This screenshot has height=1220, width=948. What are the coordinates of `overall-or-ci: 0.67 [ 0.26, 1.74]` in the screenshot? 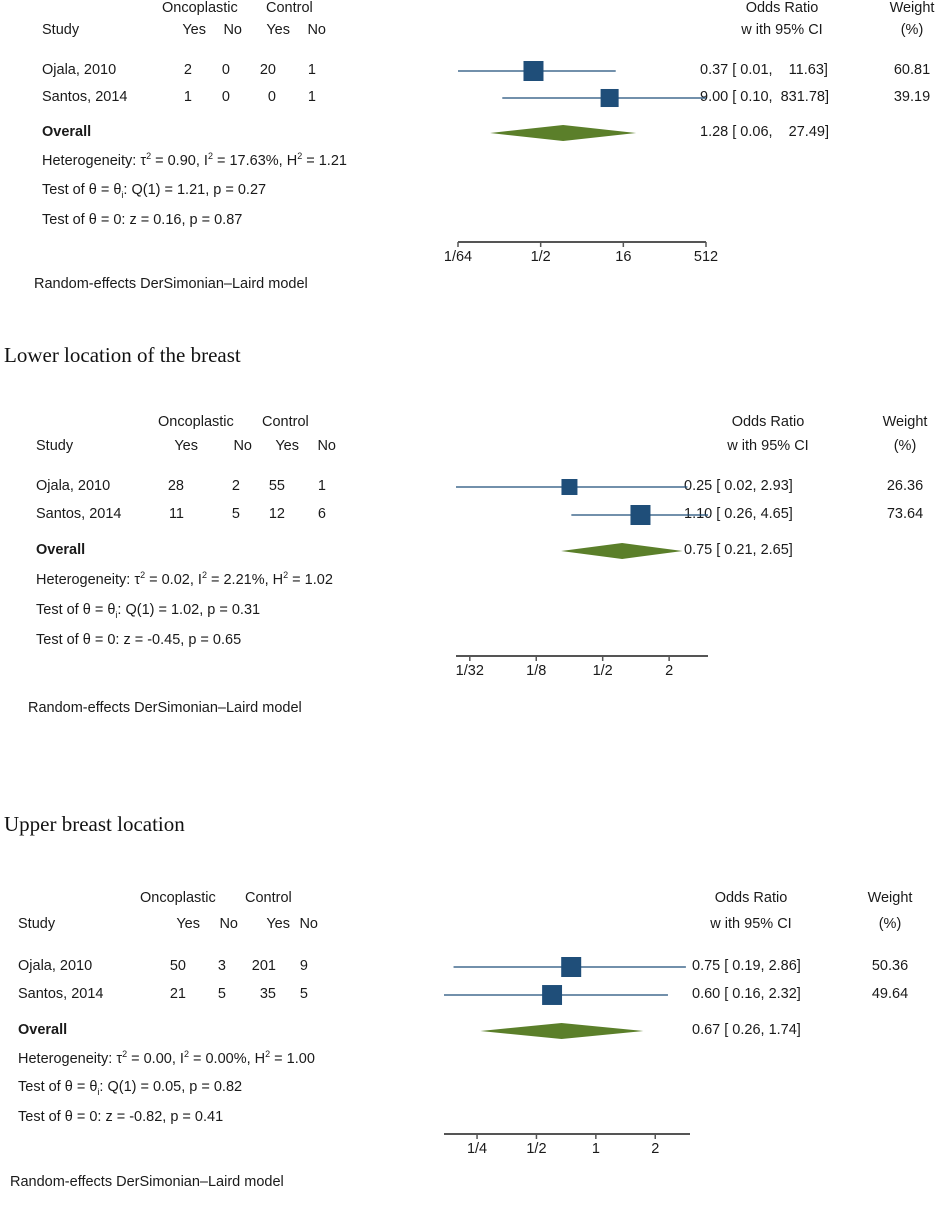 It's located at (746, 1030).